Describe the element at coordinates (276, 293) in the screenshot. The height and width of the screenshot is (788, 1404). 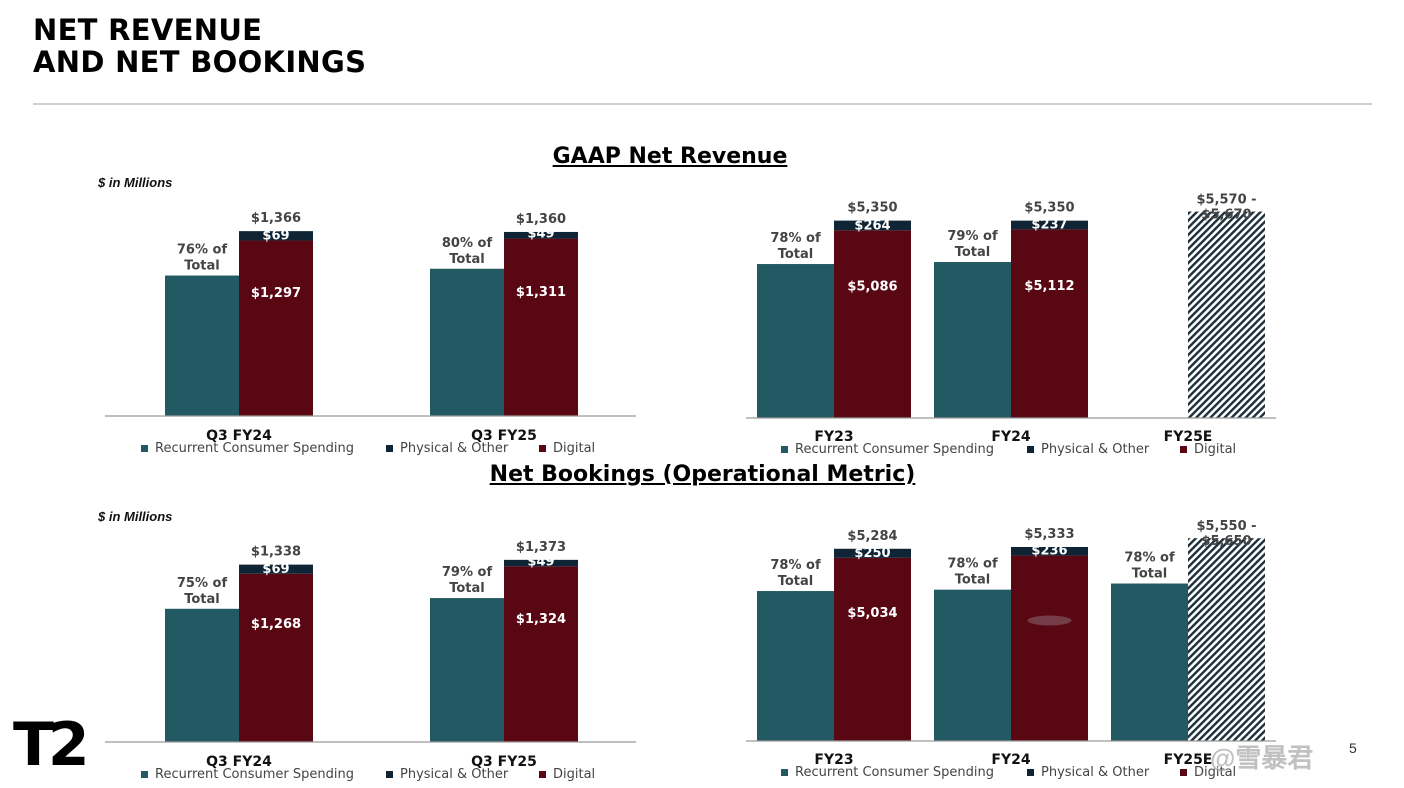
I see `digital-value-label: $1,297` at that location.